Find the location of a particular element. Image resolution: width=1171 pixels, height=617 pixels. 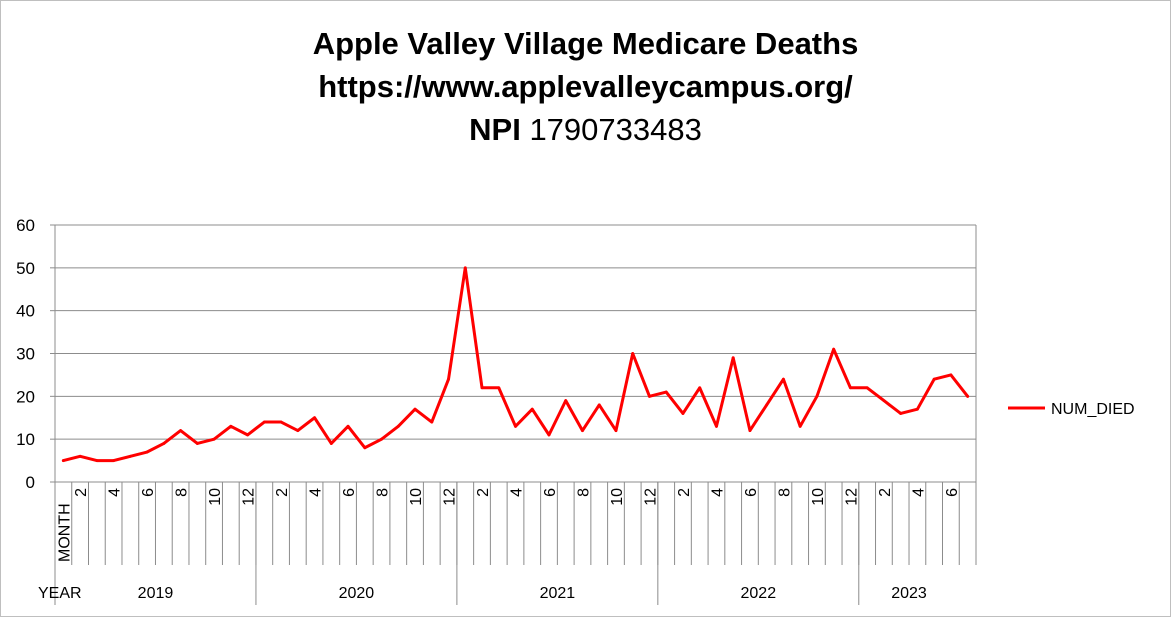

chart-title-line-2: https://www.applevalleycampus.org/ is located at coordinates (585, 86).